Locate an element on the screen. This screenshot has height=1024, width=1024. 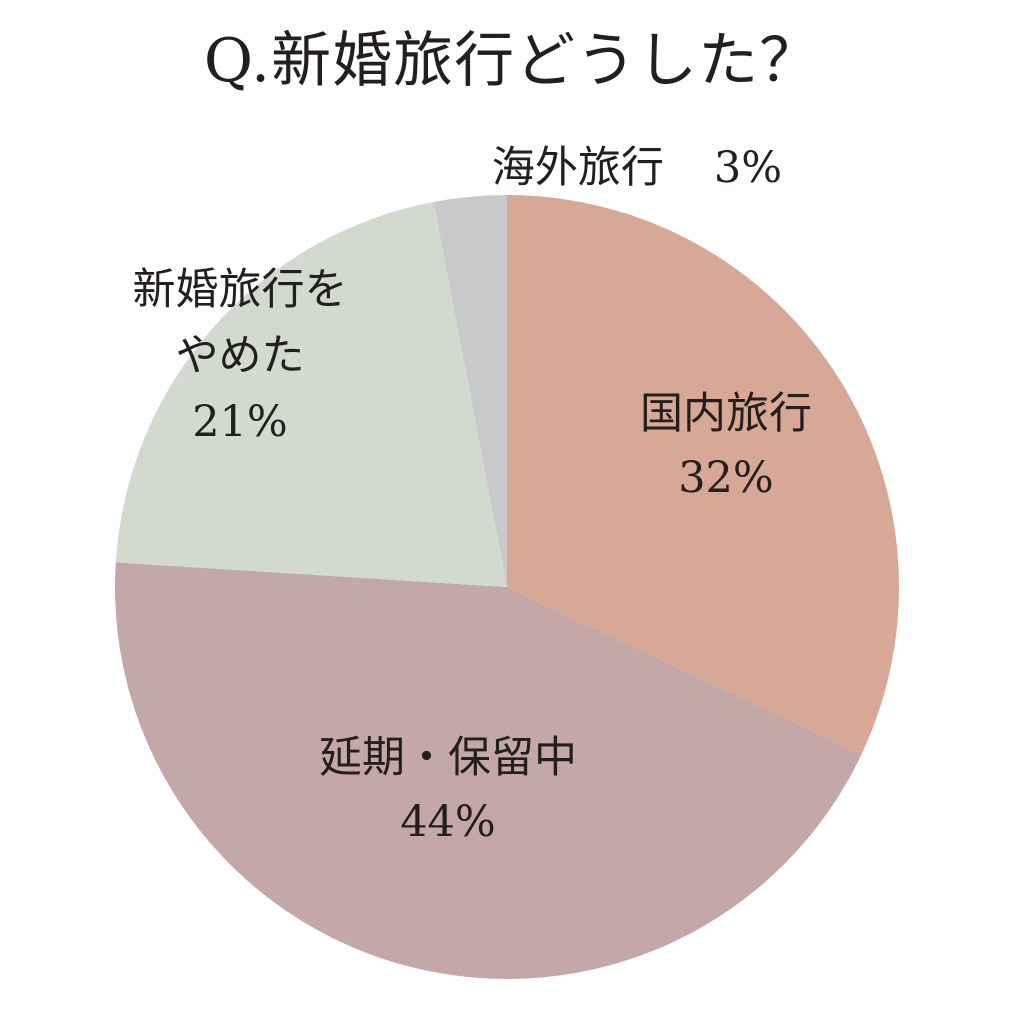
slice-percent: 44% is located at coordinates (448, 822).